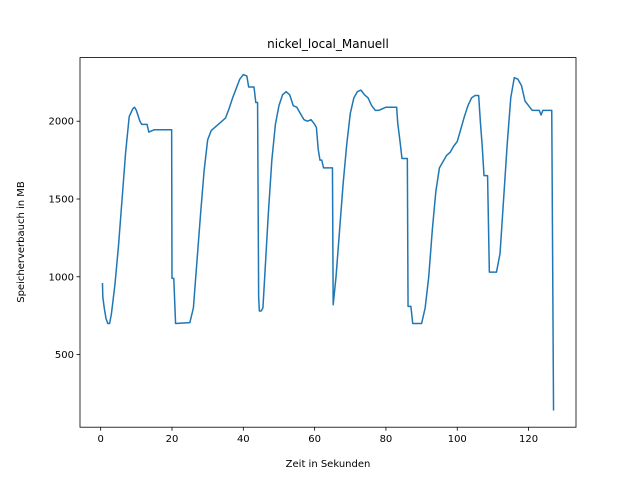 This screenshot has height=484, width=640. What do you see at coordinates (528, 439) in the screenshot?
I see `x-tick-label: 120` at bounding box center [528, 439].